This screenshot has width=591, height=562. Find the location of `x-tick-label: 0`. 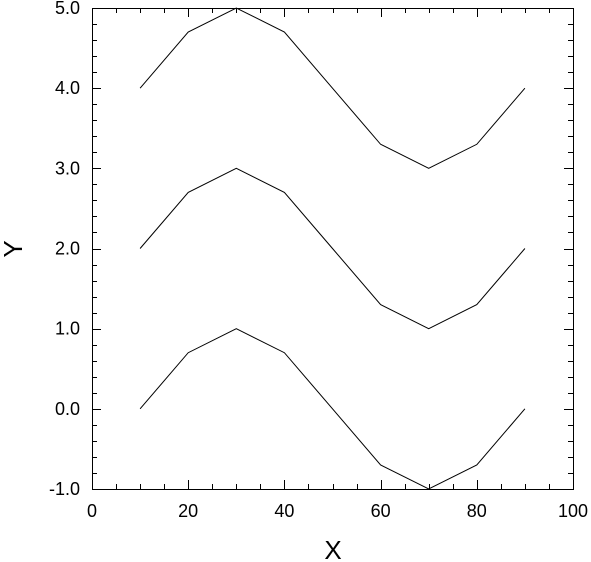

x-tick-label: 0 is located at coordinates (92, 511).